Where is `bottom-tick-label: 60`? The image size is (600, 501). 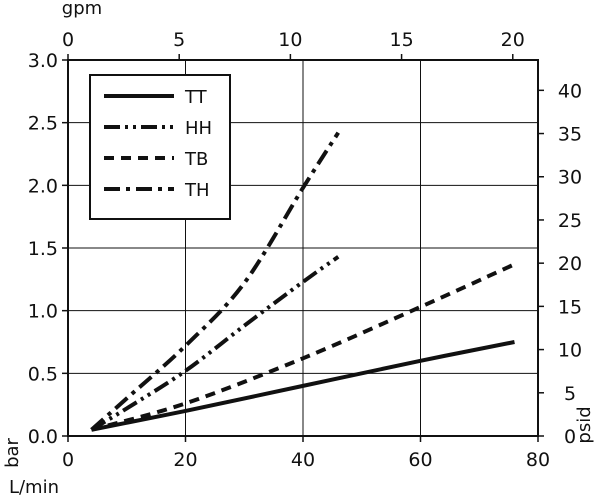 bottom-tick-label: 60 is located at coordinates (420, 460).